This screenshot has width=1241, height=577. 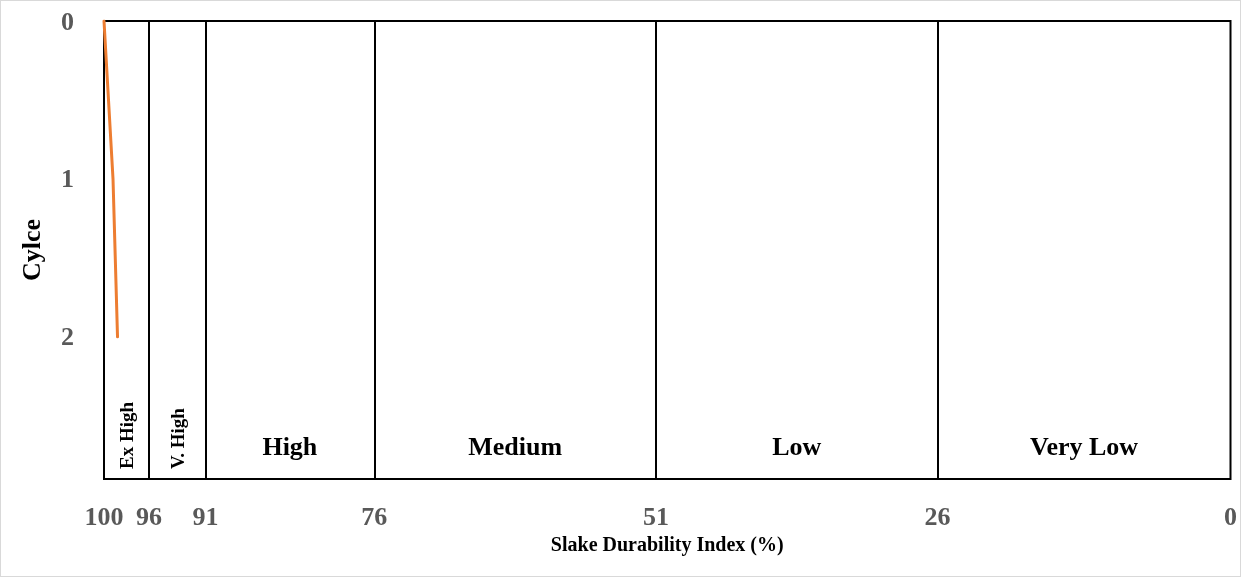 I want to click on annotation: High, so click(x=290, y=446).